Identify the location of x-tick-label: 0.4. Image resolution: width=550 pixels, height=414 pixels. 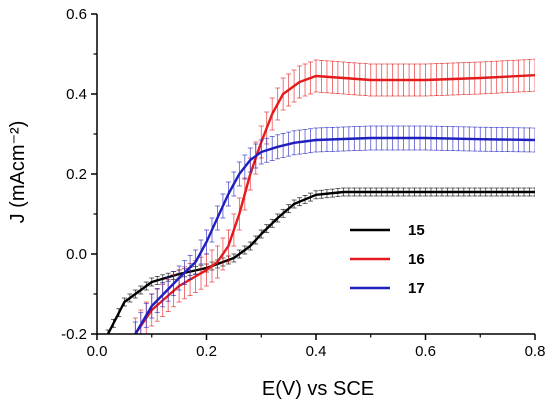
(316, 351).